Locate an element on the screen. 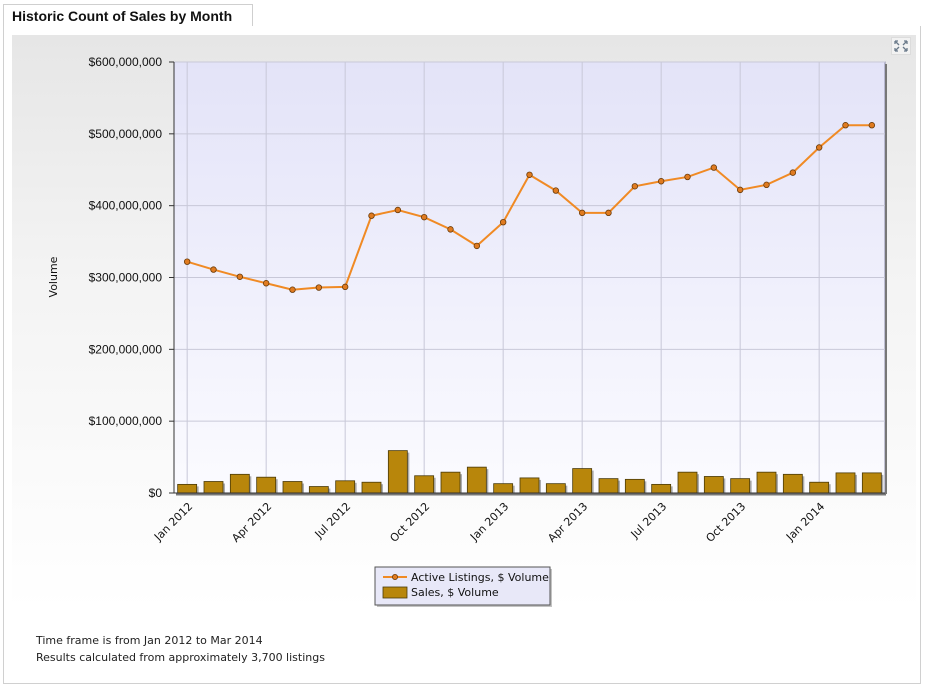  panel-tab: Historic Count of Sales by Month is located at coordinates (128, 15).